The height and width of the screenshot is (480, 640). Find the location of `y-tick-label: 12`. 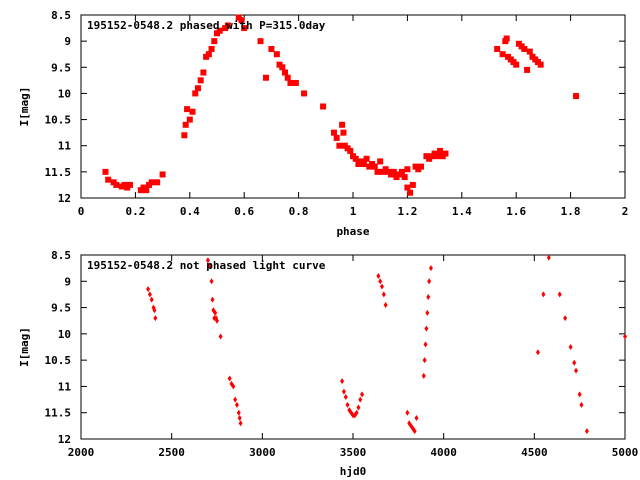

y-tick-label: 12 is located at coordinates (64, 198).